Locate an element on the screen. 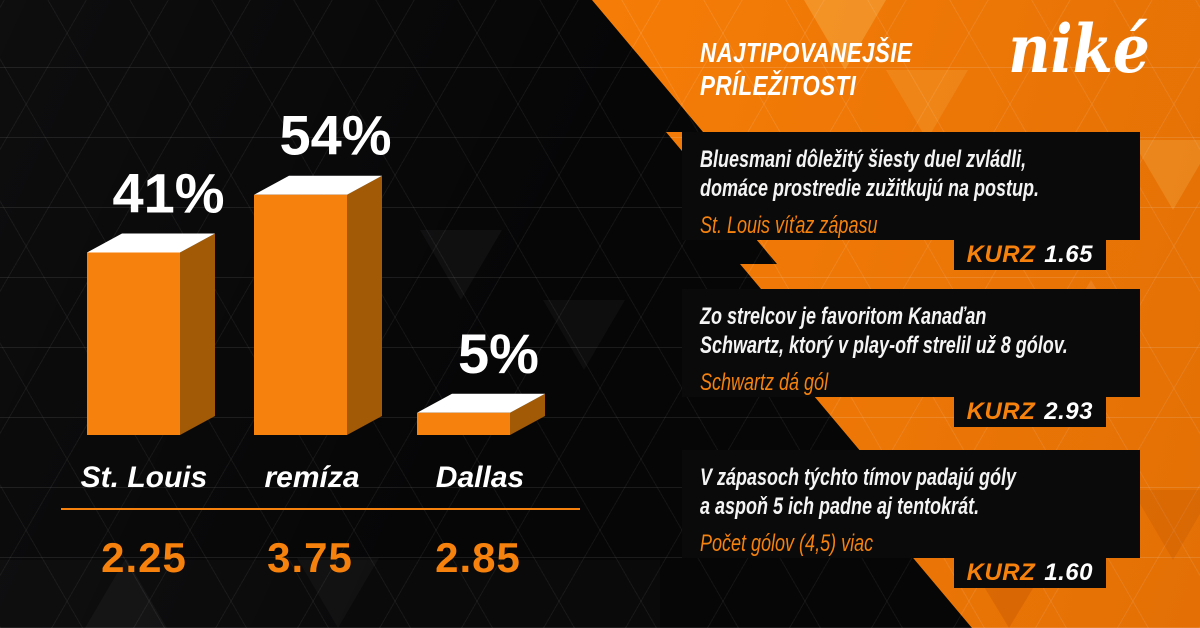 Image resolution: width=1200 pixels, height=628 pixels. tip-description-line2: domáce prostredie zužitkujú na postup. is located at coordinates (870, 188).